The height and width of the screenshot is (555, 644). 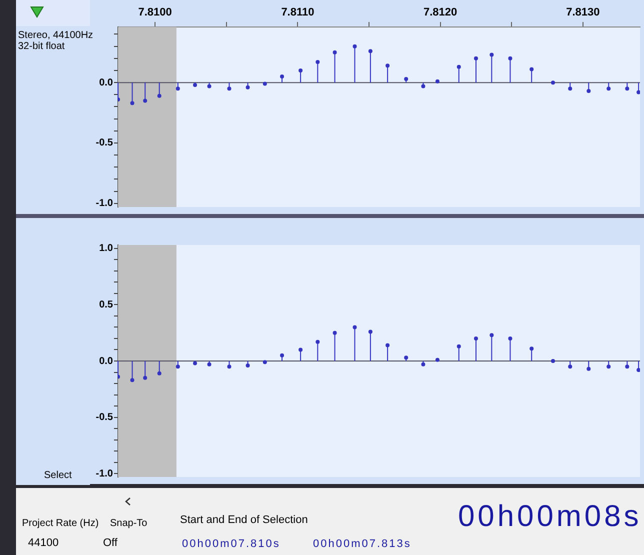 I want to click on text: Select, so click(x=58, y=475).